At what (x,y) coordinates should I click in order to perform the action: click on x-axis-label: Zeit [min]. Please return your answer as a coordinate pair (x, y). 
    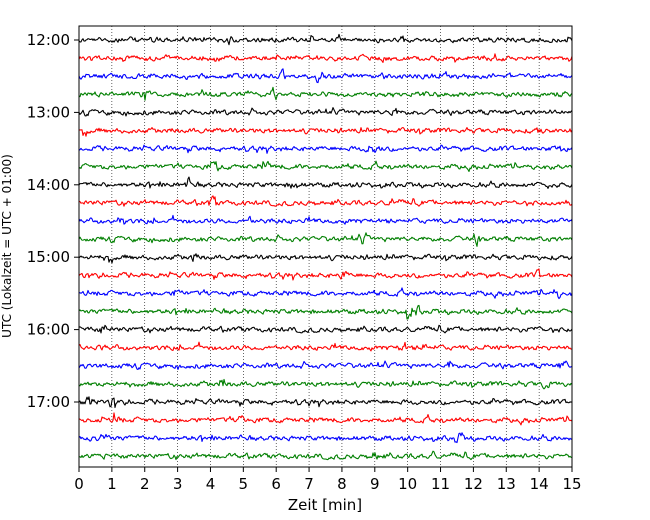
    Looking at the image, I should click on (325, 505).